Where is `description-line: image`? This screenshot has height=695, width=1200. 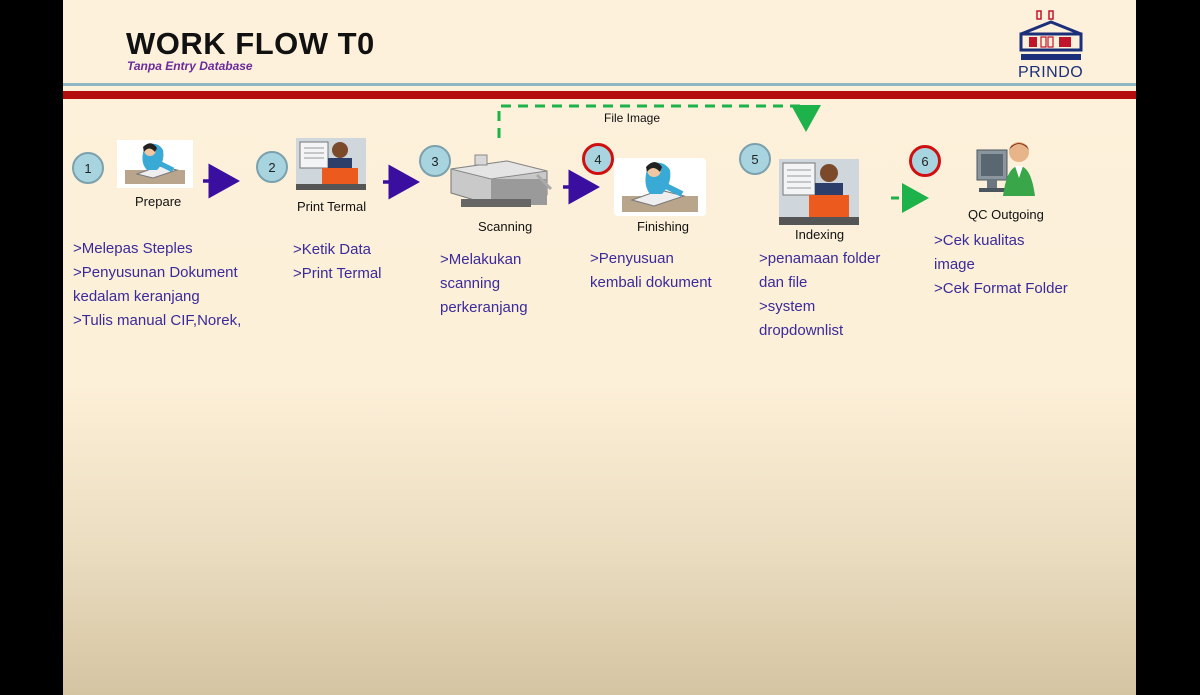 description-line: image is located at coordinates (954, 264).